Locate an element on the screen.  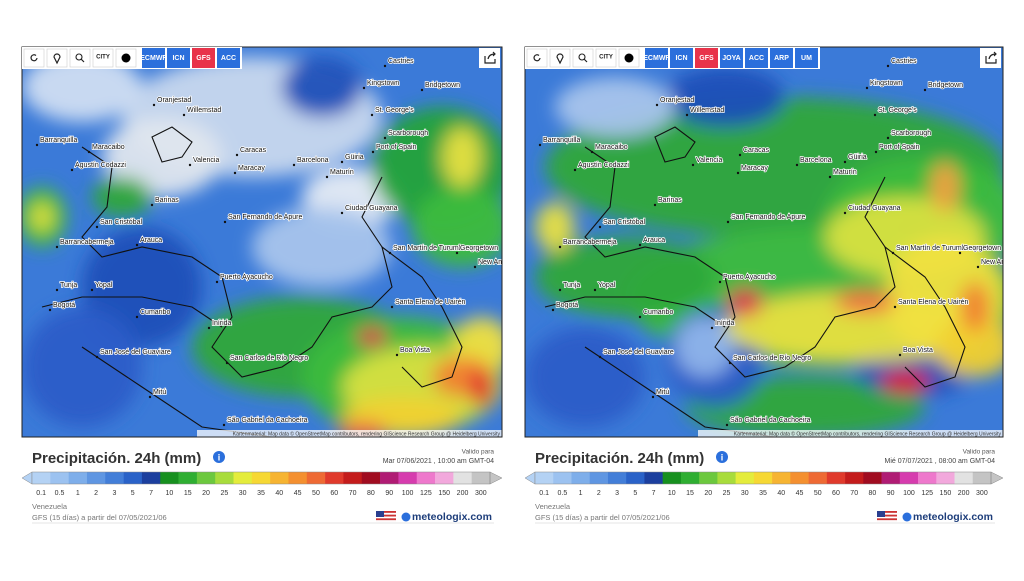
city-label: New Amsterdam is located at coordinates (504, 262).